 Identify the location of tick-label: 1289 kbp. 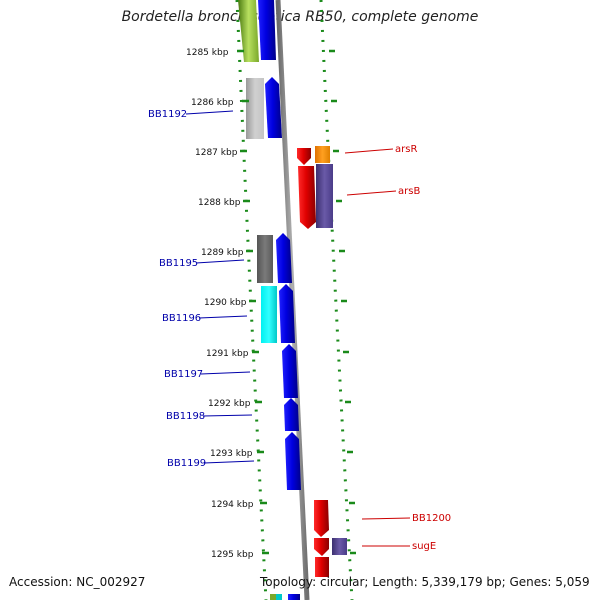
(222, 253).